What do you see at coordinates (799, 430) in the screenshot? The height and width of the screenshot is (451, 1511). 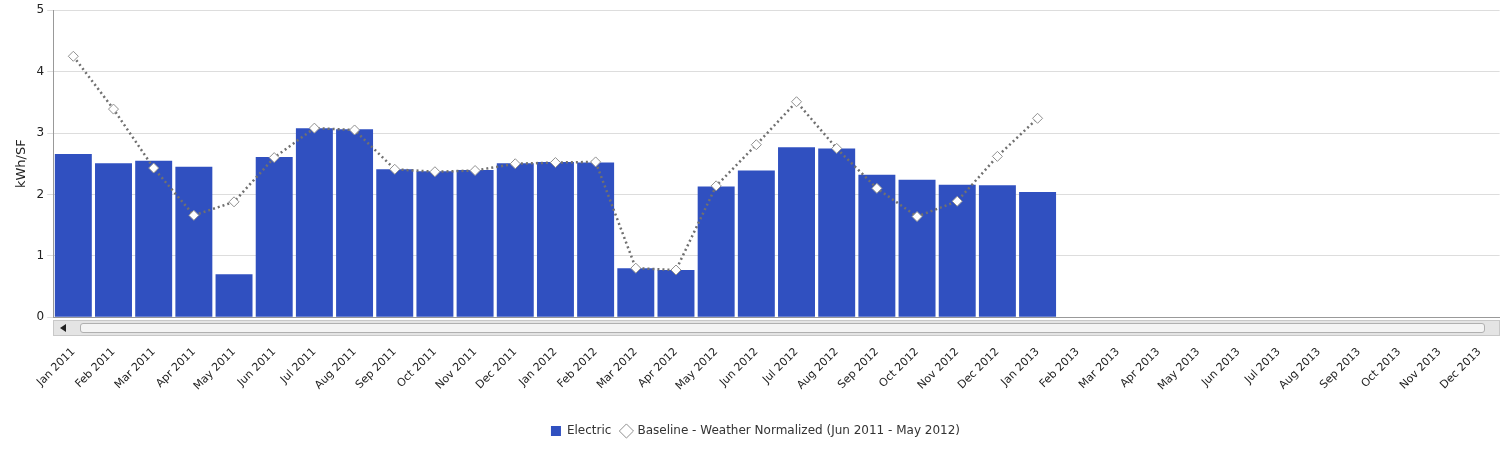 I see `legend-label: Baseline - Weather Normalized (Jun 2011 - May 2012)` at bounding box center [799, 430].